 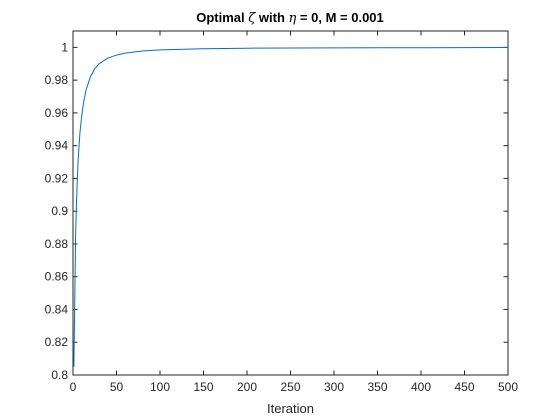 I want to click on y-tick-label-1: 0.82, so click(x=57, y=342).